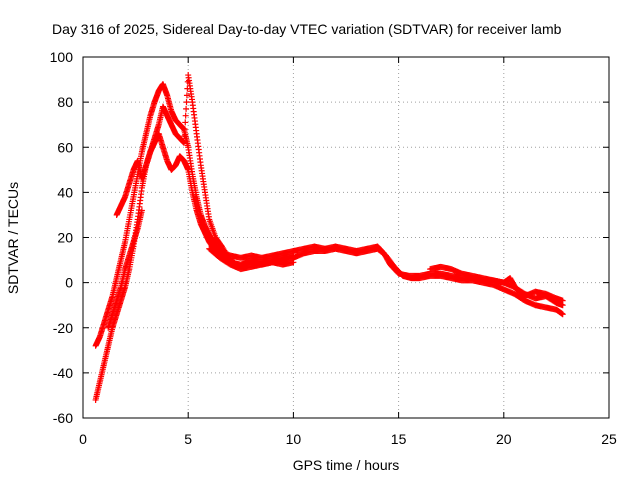 The width and height of the screenshot is (640, 480). What do you see at coordinates (205, 199) in the screenshot?
I see `series-trace-c` at bounding box center [205, 199].